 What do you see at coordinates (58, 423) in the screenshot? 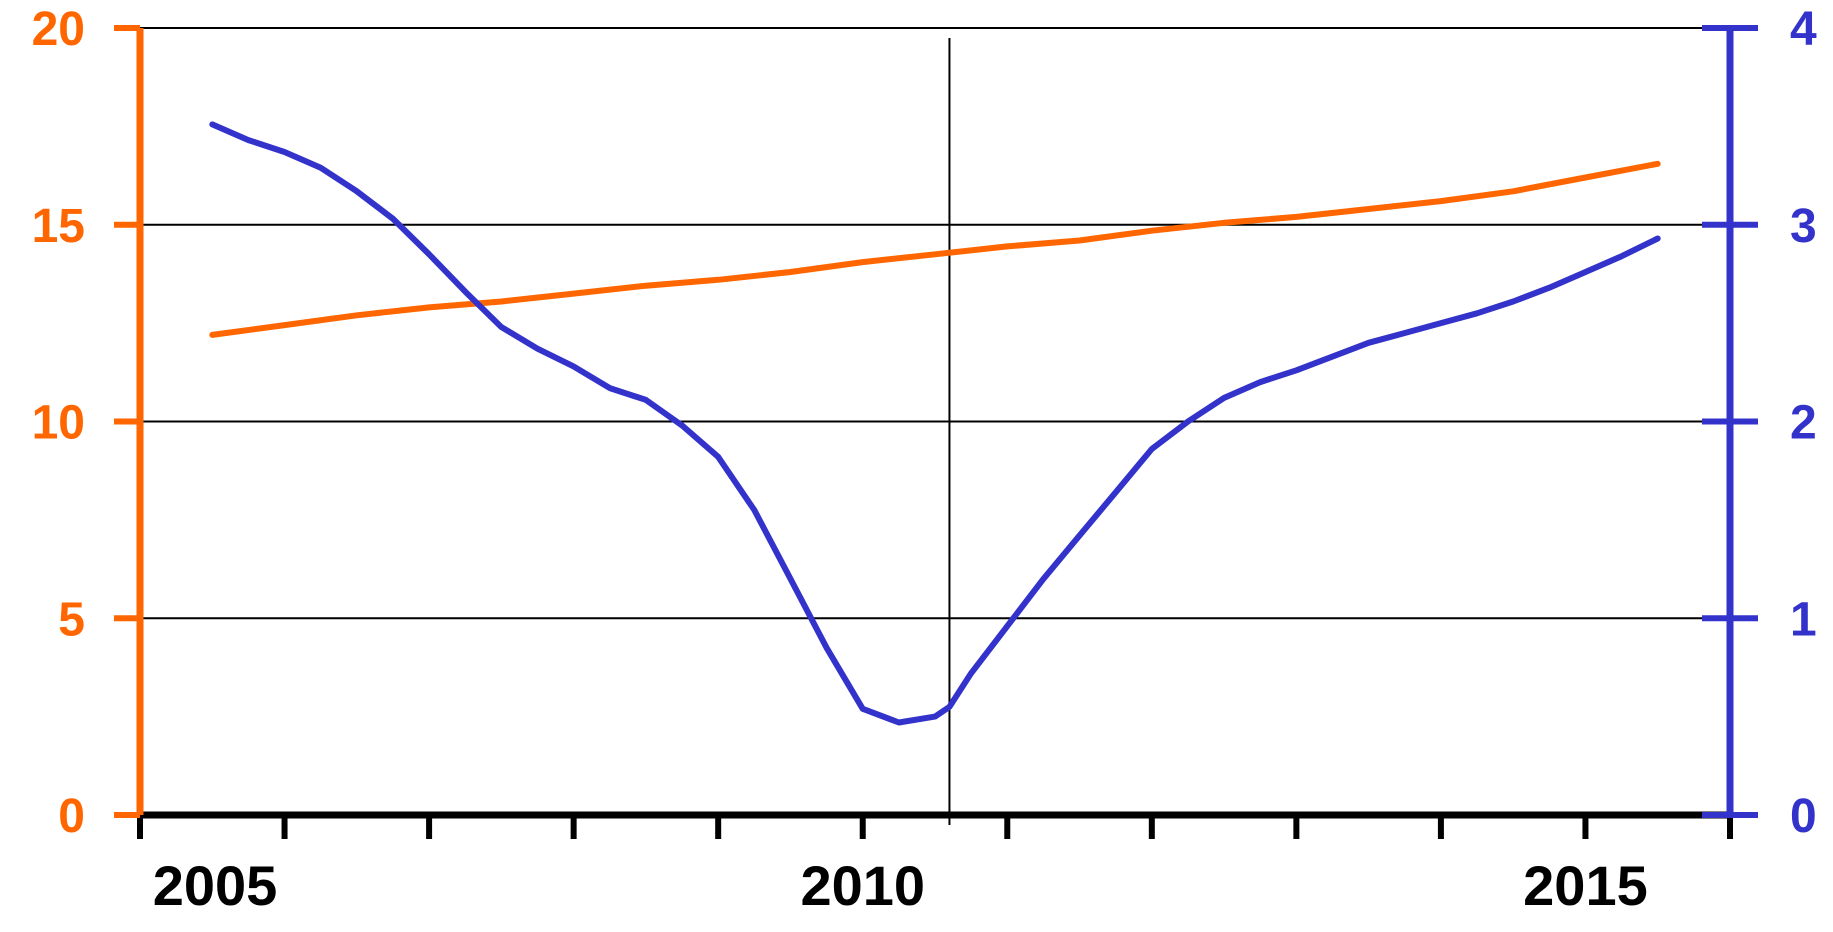
I see `left-y-tick-label: 10` at bounding box center [58, 423].